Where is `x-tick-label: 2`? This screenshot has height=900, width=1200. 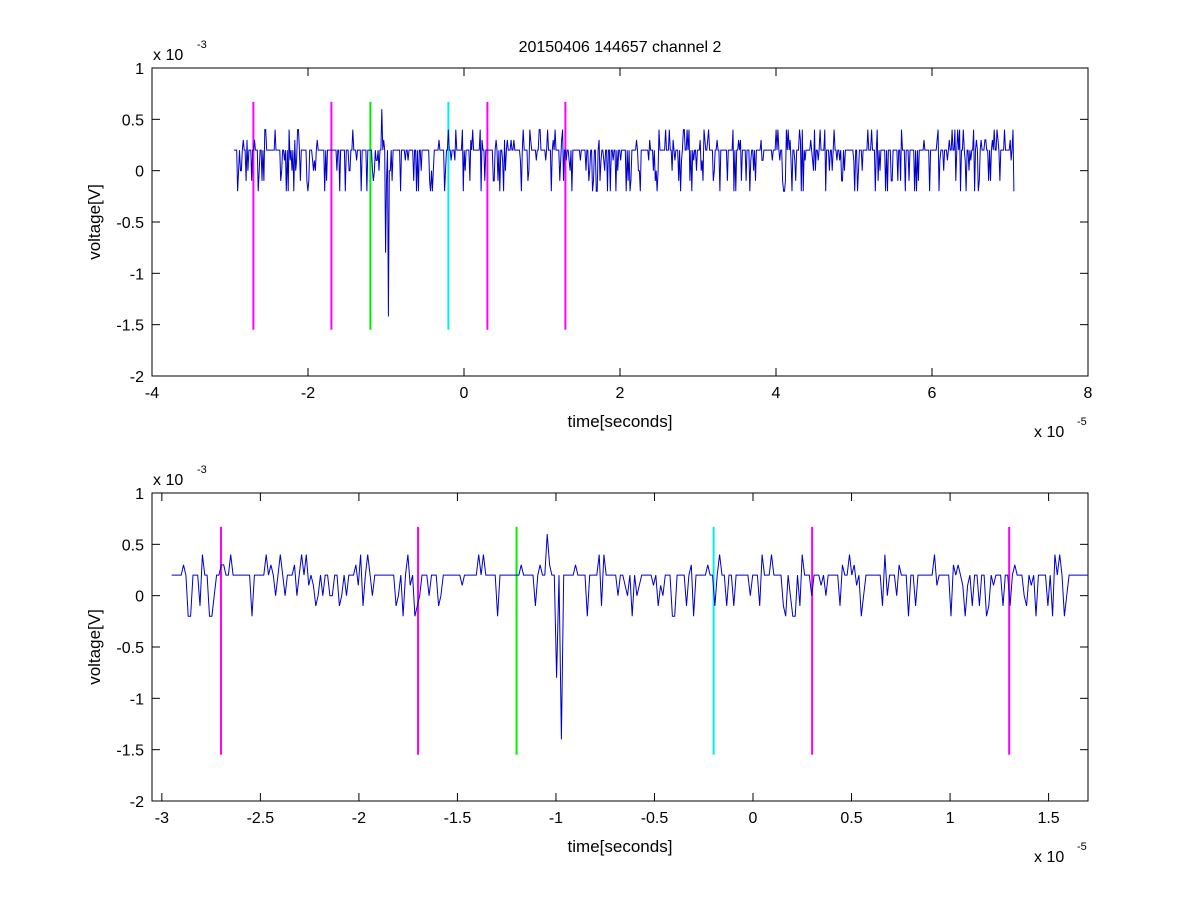 x-tick-label: 2 is located at coordinates (620, 393).